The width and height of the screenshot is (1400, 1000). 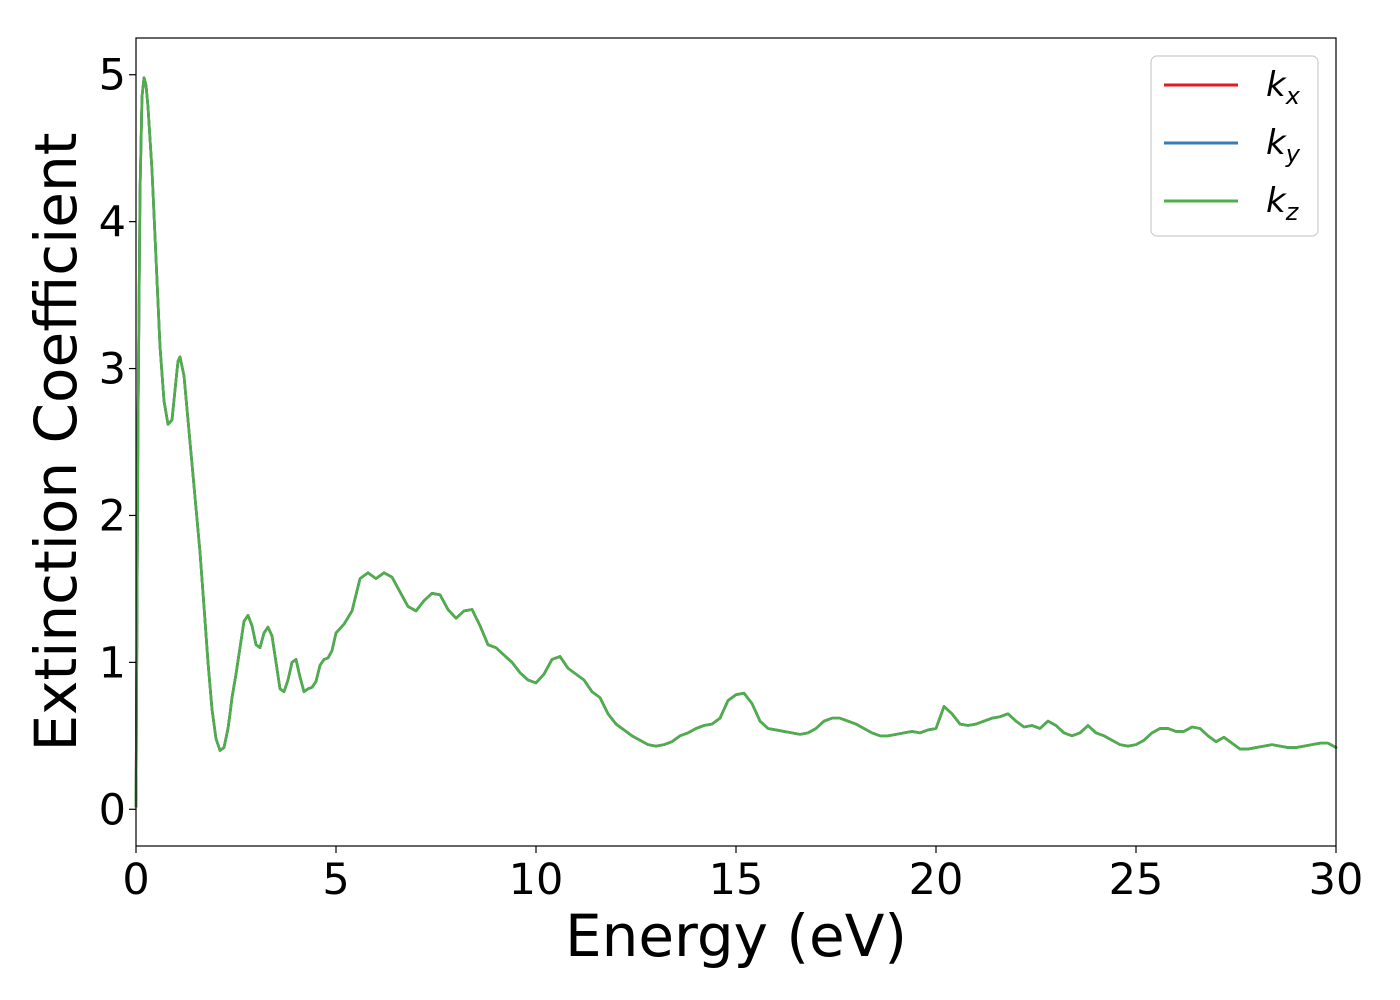 What do you see at coordinates (335, 880) in the screenshot?
I see `x-tick-label: 5` at bounding box center [335, 880].